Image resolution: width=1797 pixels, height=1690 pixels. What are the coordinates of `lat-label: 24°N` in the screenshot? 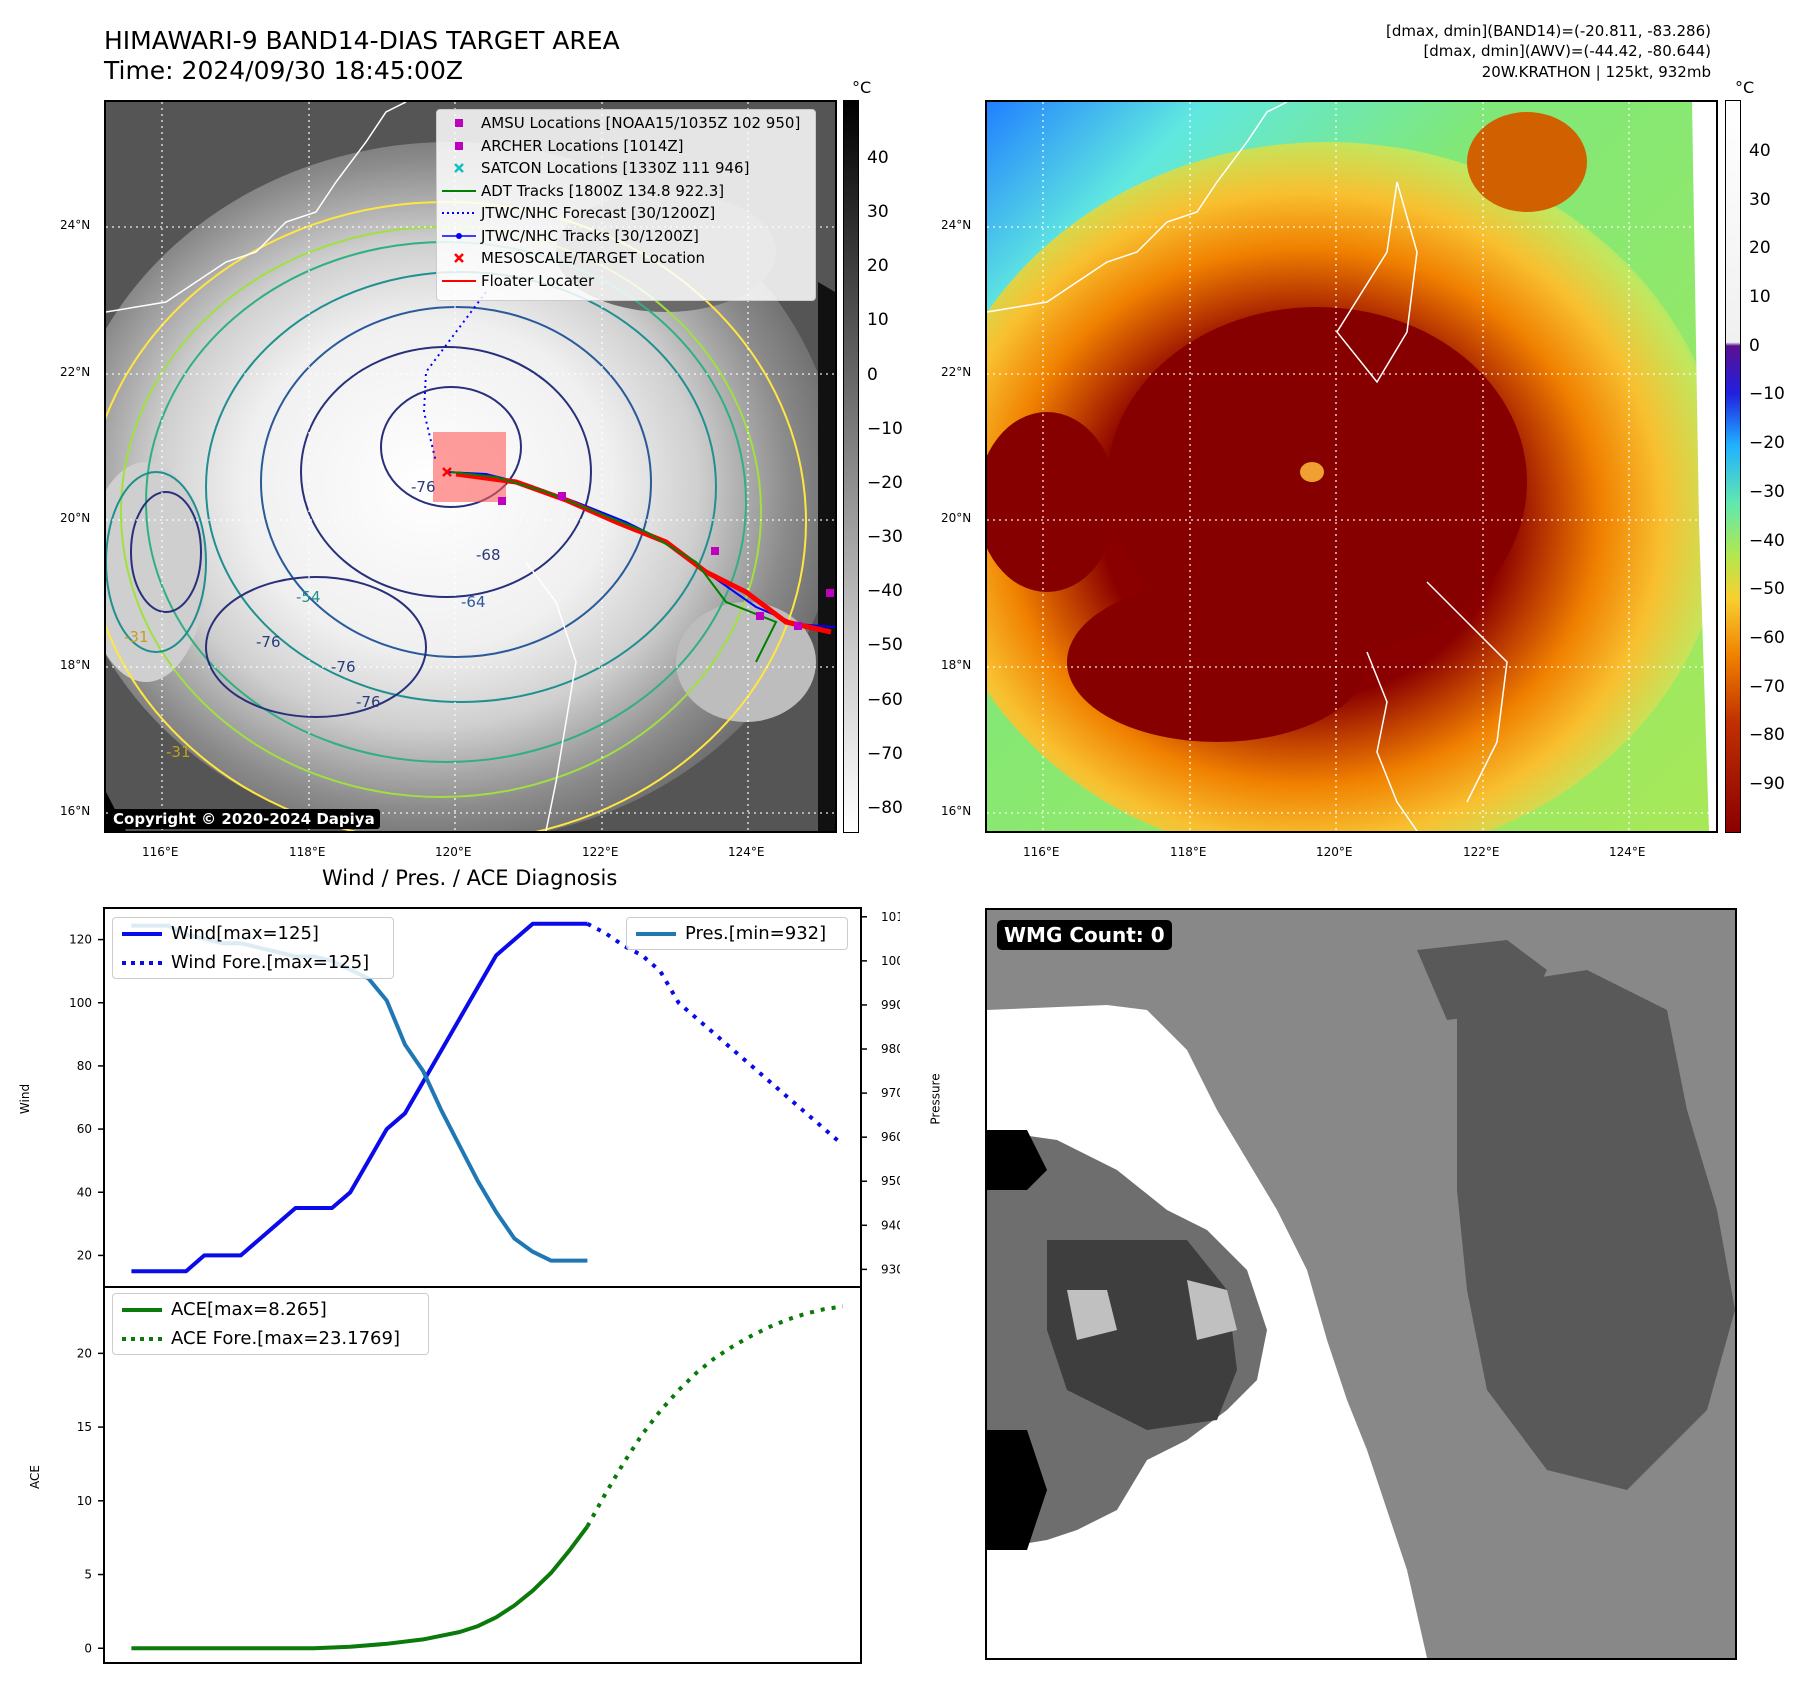 It's located at (956, 225).